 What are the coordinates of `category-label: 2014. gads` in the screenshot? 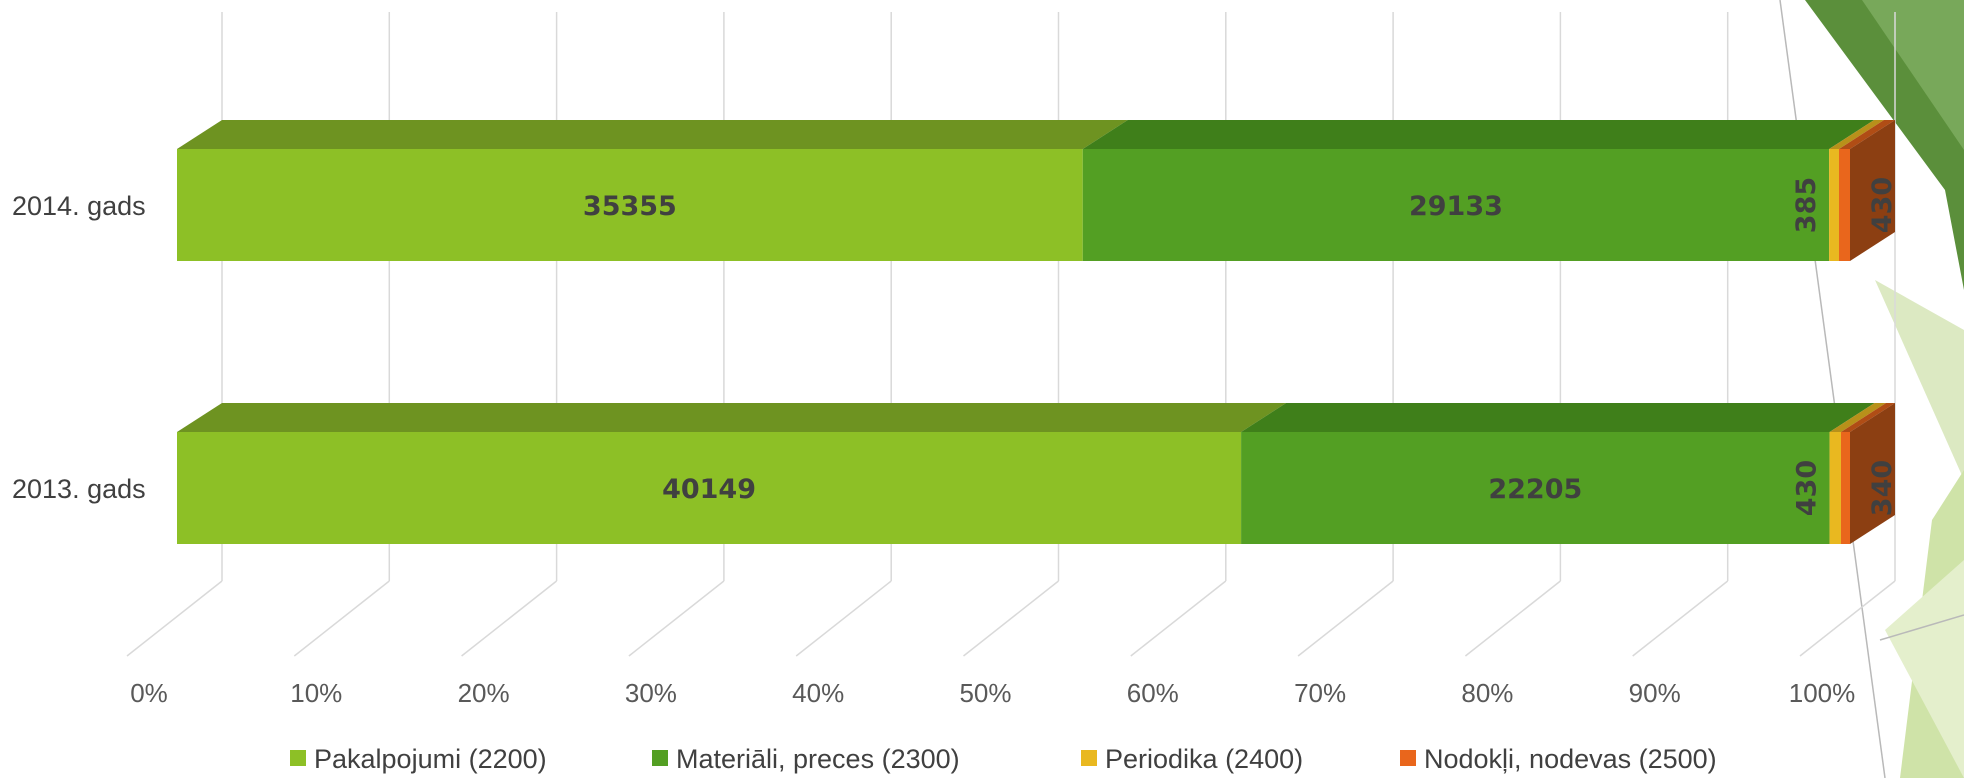 It's located at (79, 206).